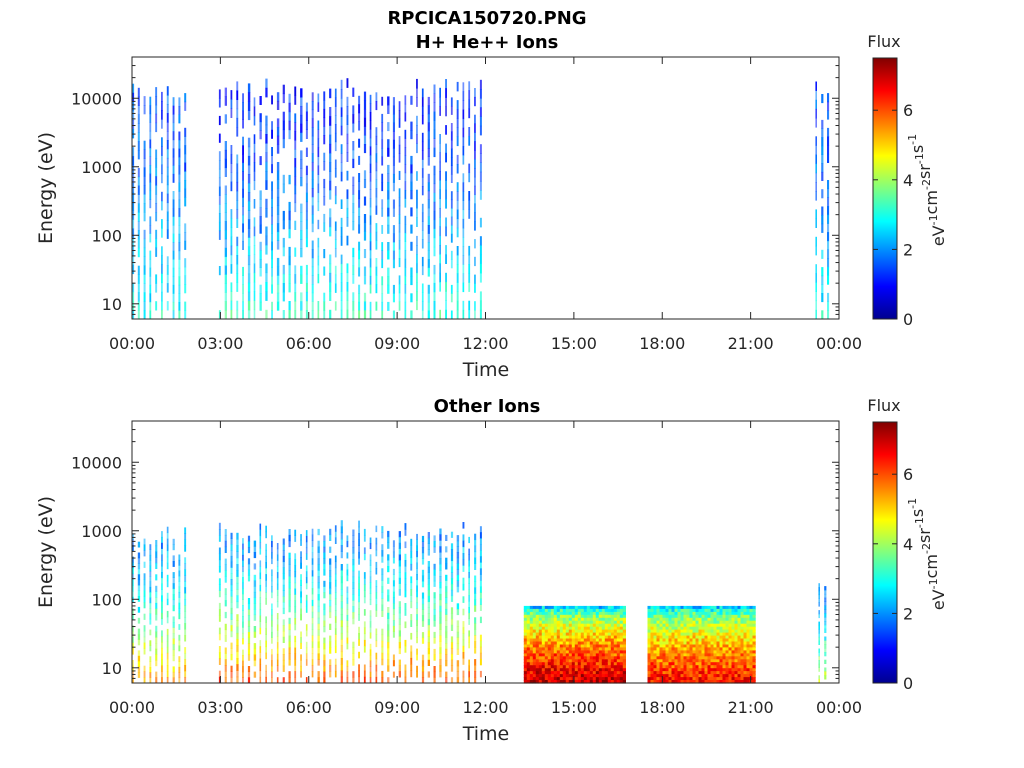 The height and width of the screenshot is (768, 1024). What do you see at coordinates (927, 190) in the screenshot?
I see `colorbar-unit: eV-1cm-2sr-1s-1` at bounding box center [927, 190].